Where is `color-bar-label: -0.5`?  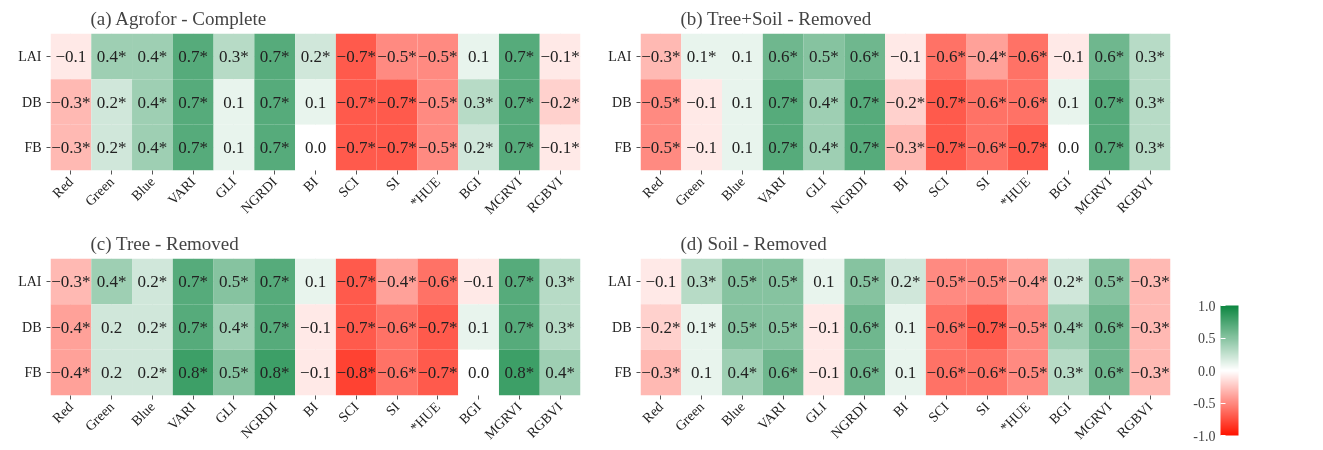 color-bar-label: -0.5 is located at coordinates (1204, 403).